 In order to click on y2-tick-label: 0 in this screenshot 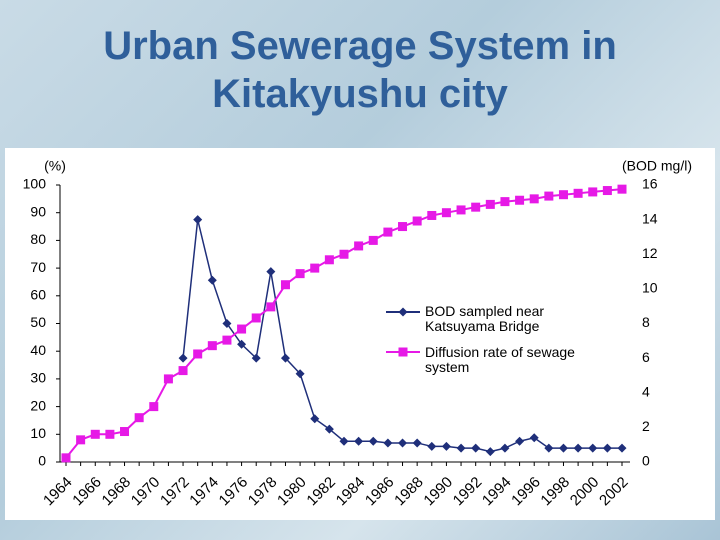, I will do `click(646, 461)`.